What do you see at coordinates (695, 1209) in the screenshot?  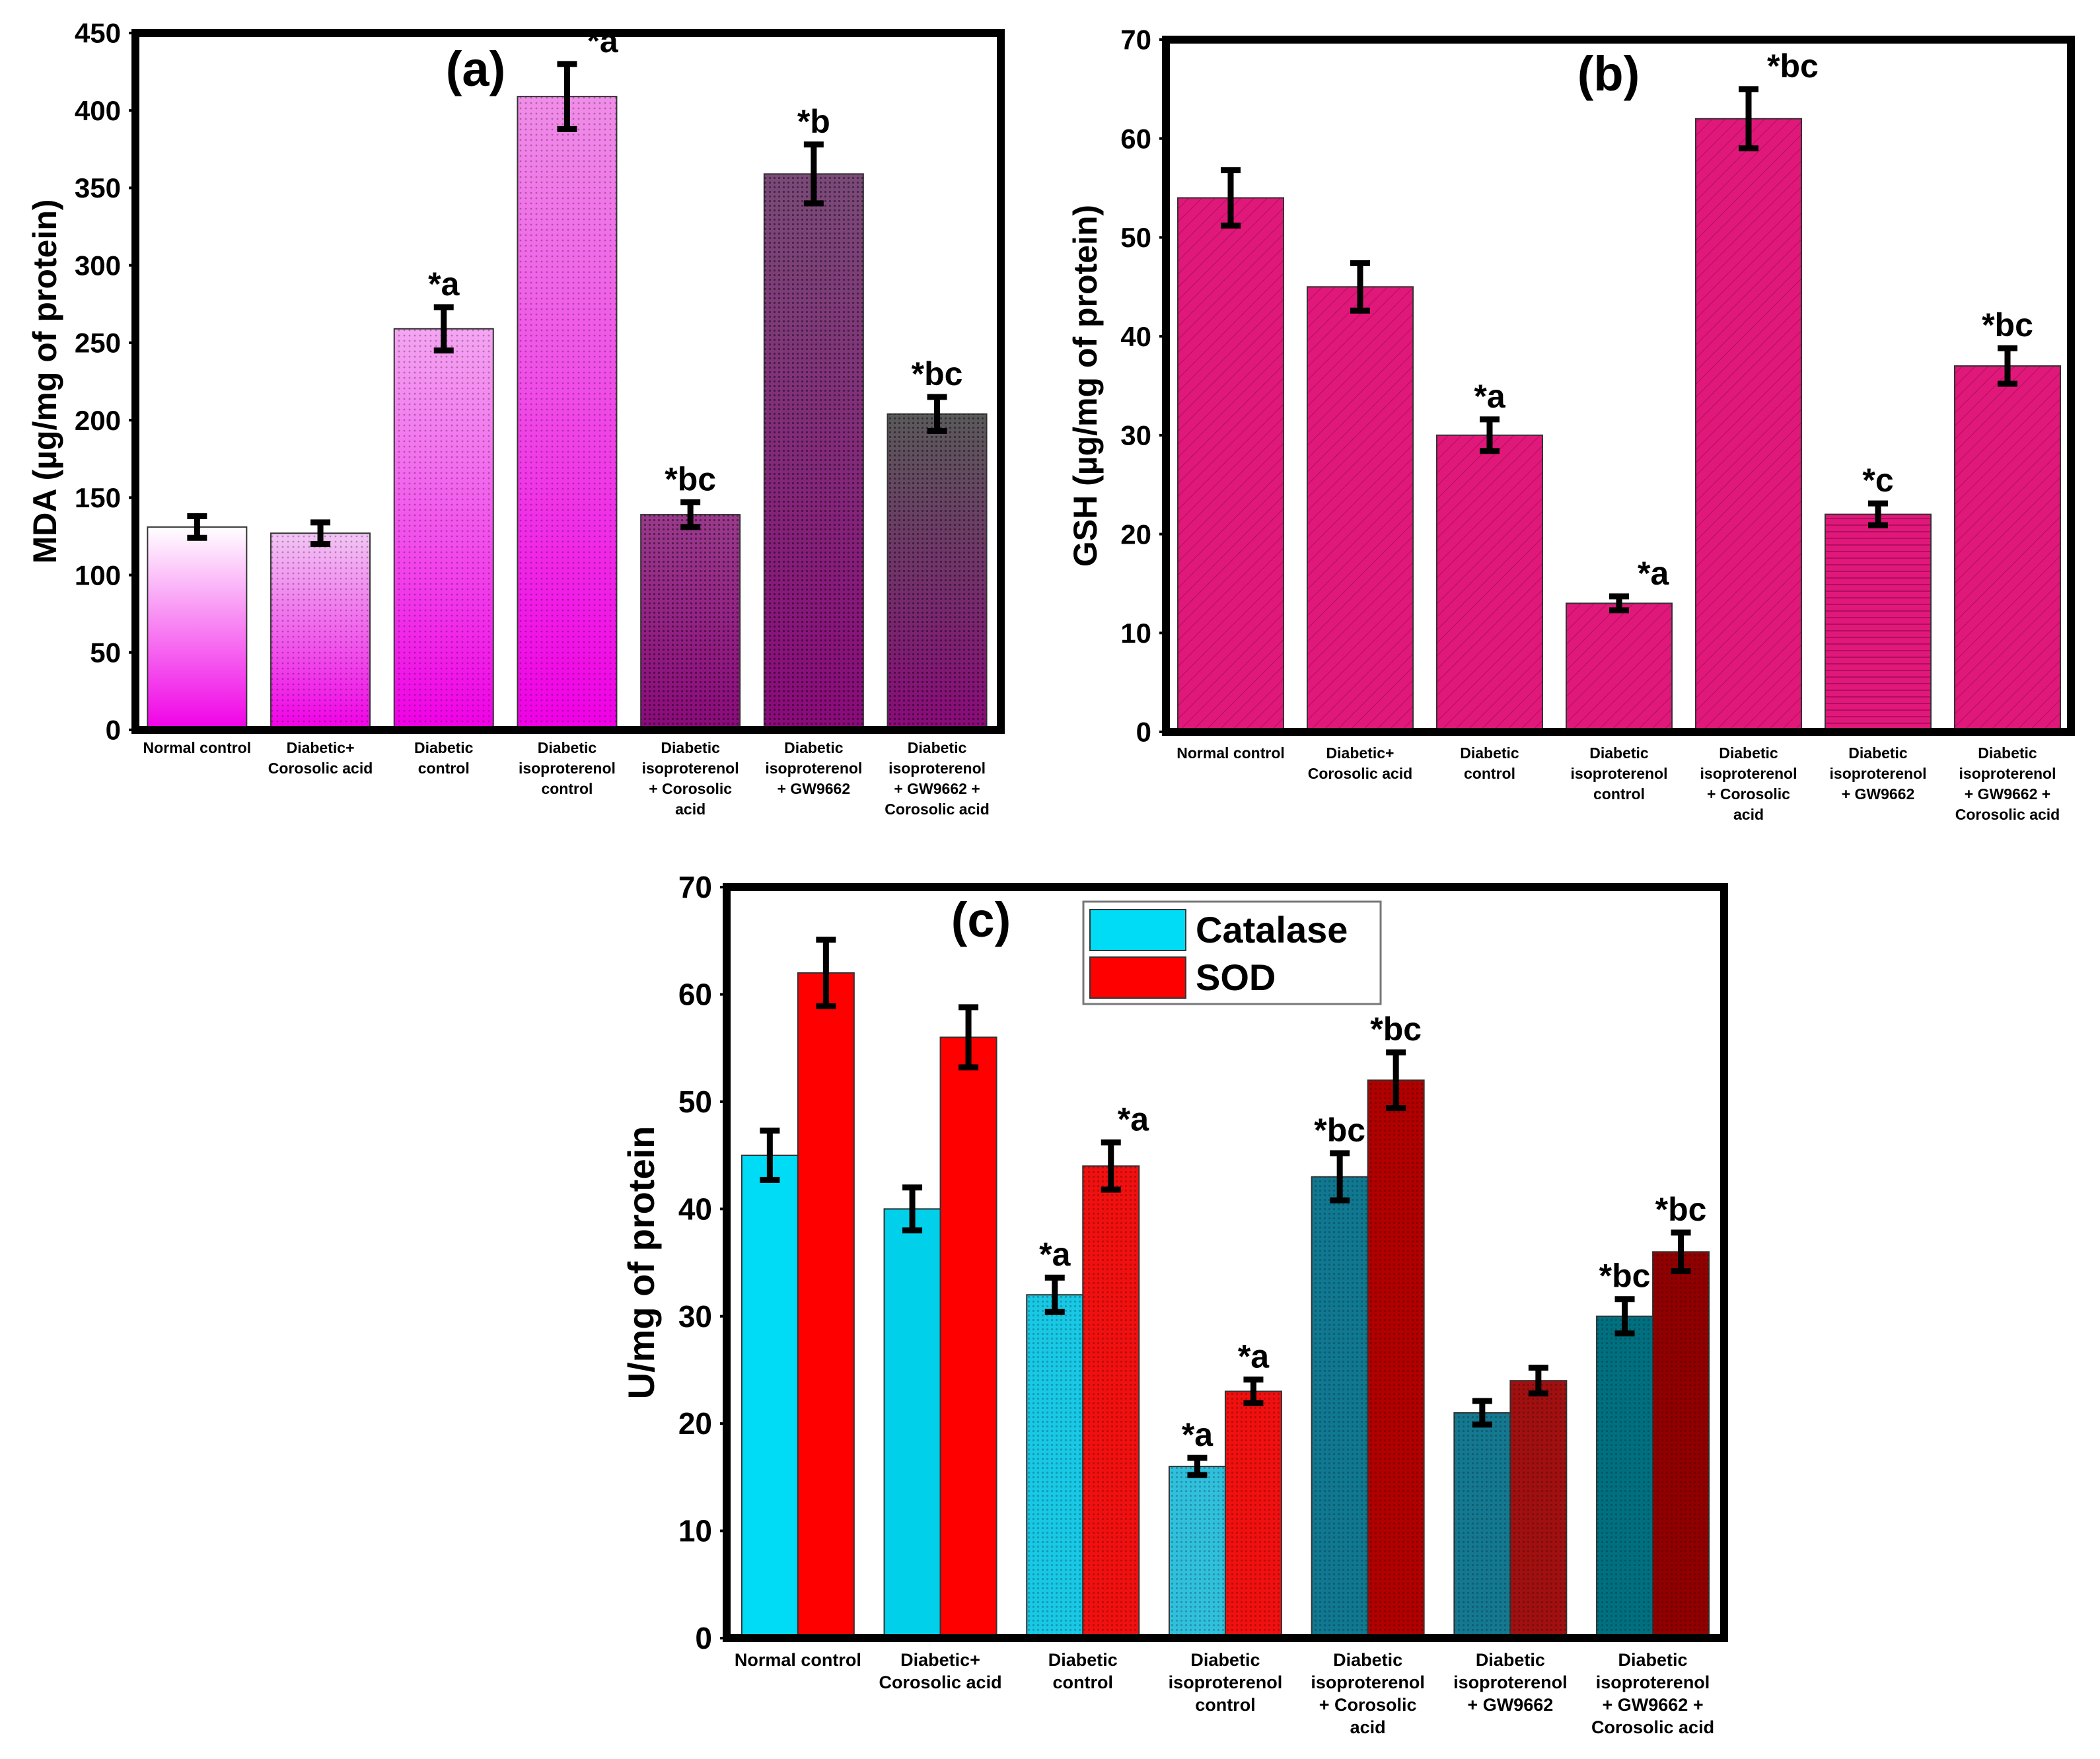 I see `y-tick-label: 40` at bounding box center [695, 1209].